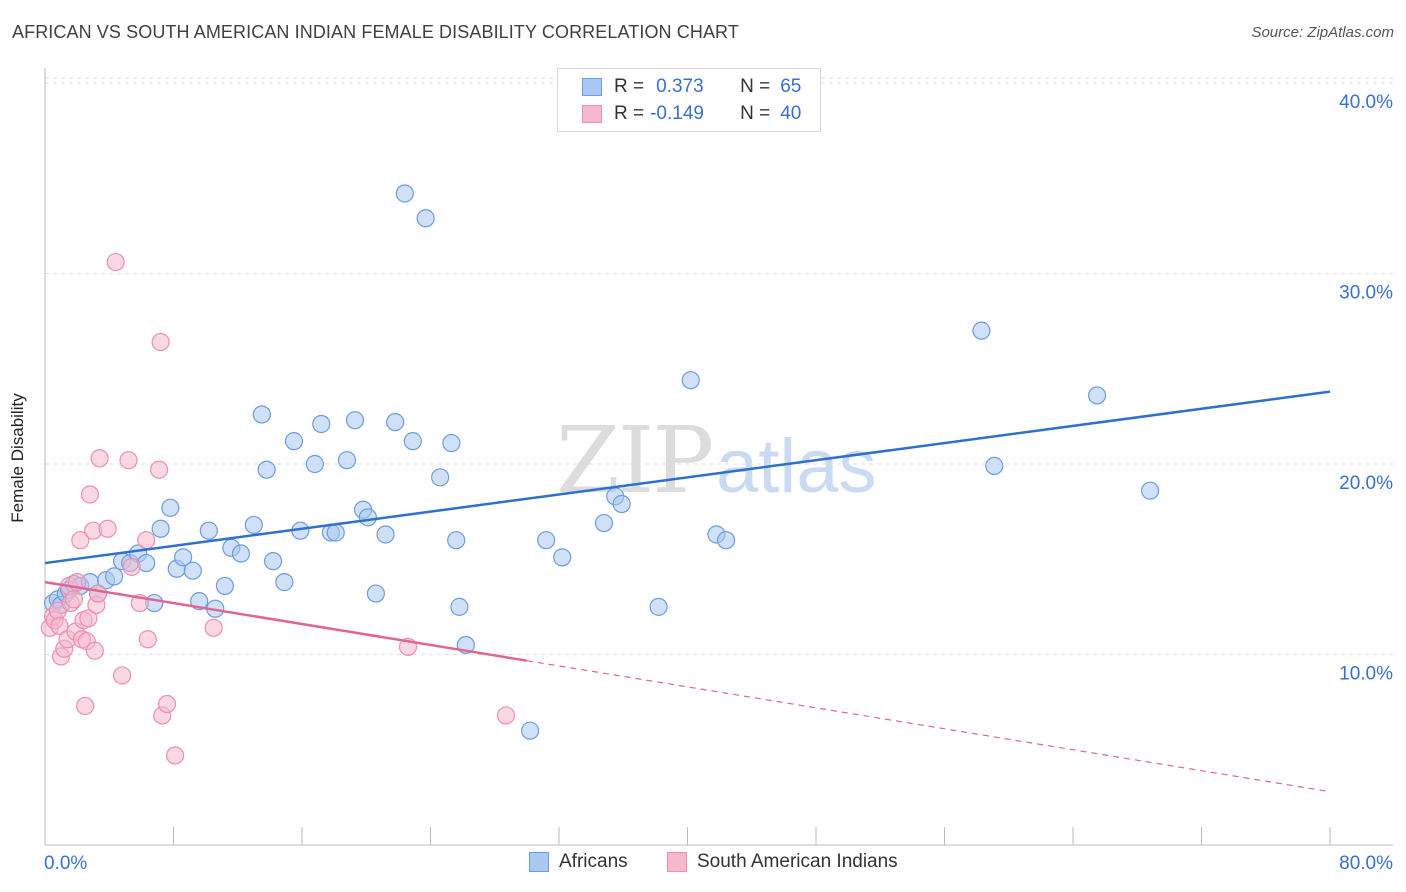 This screenshot has width=1406, height=892. What do you see at coordinates (680, 86) in the screenshot?
I see `africans-r-value: 0.373` at bounding box center [680, 86].